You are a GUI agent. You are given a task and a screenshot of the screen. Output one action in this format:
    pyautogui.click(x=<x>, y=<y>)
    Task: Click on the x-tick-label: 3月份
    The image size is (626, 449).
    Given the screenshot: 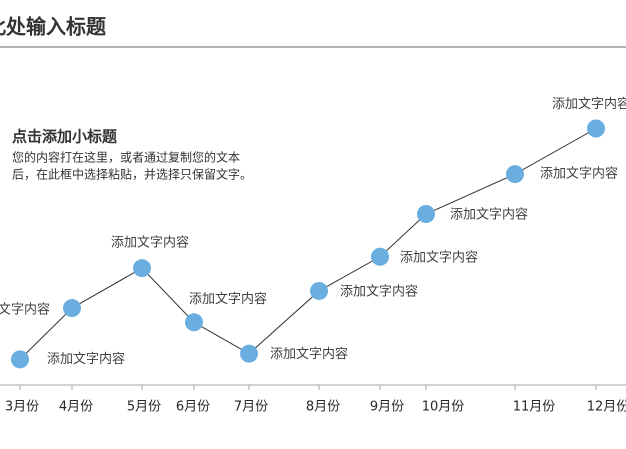 What is the action you would take?
    pyautogui.click(x=22, y=407)
    